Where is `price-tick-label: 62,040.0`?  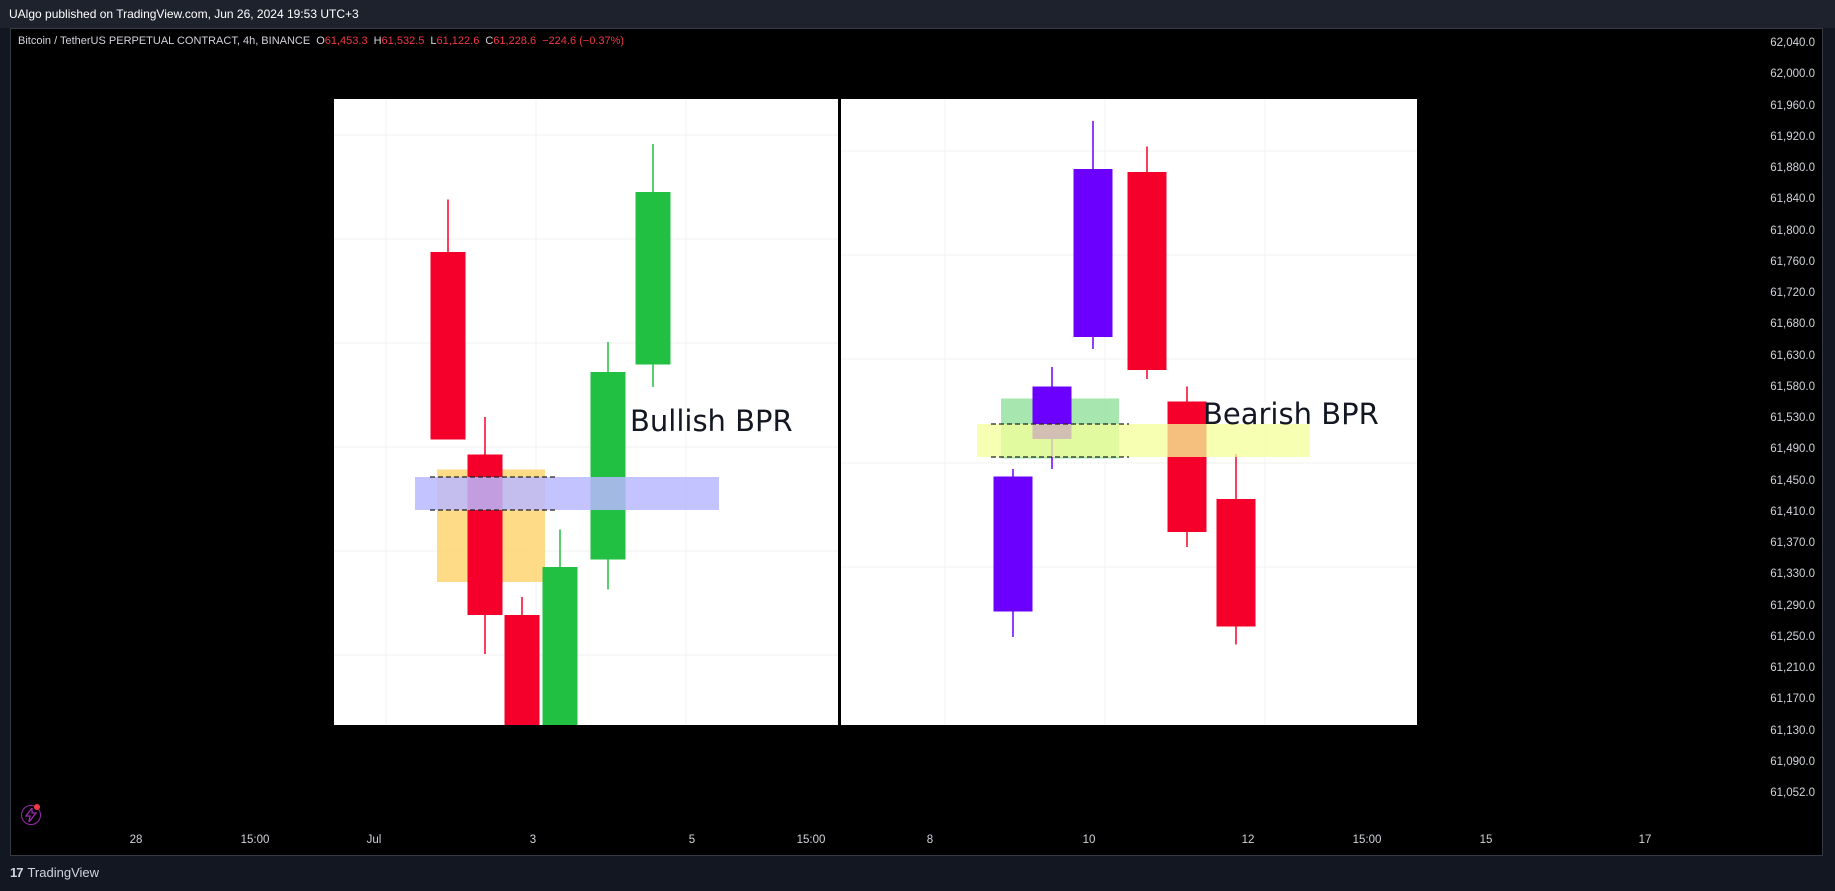
price-tick-label: 62,040.0 is located at coordinates (1792, 43).